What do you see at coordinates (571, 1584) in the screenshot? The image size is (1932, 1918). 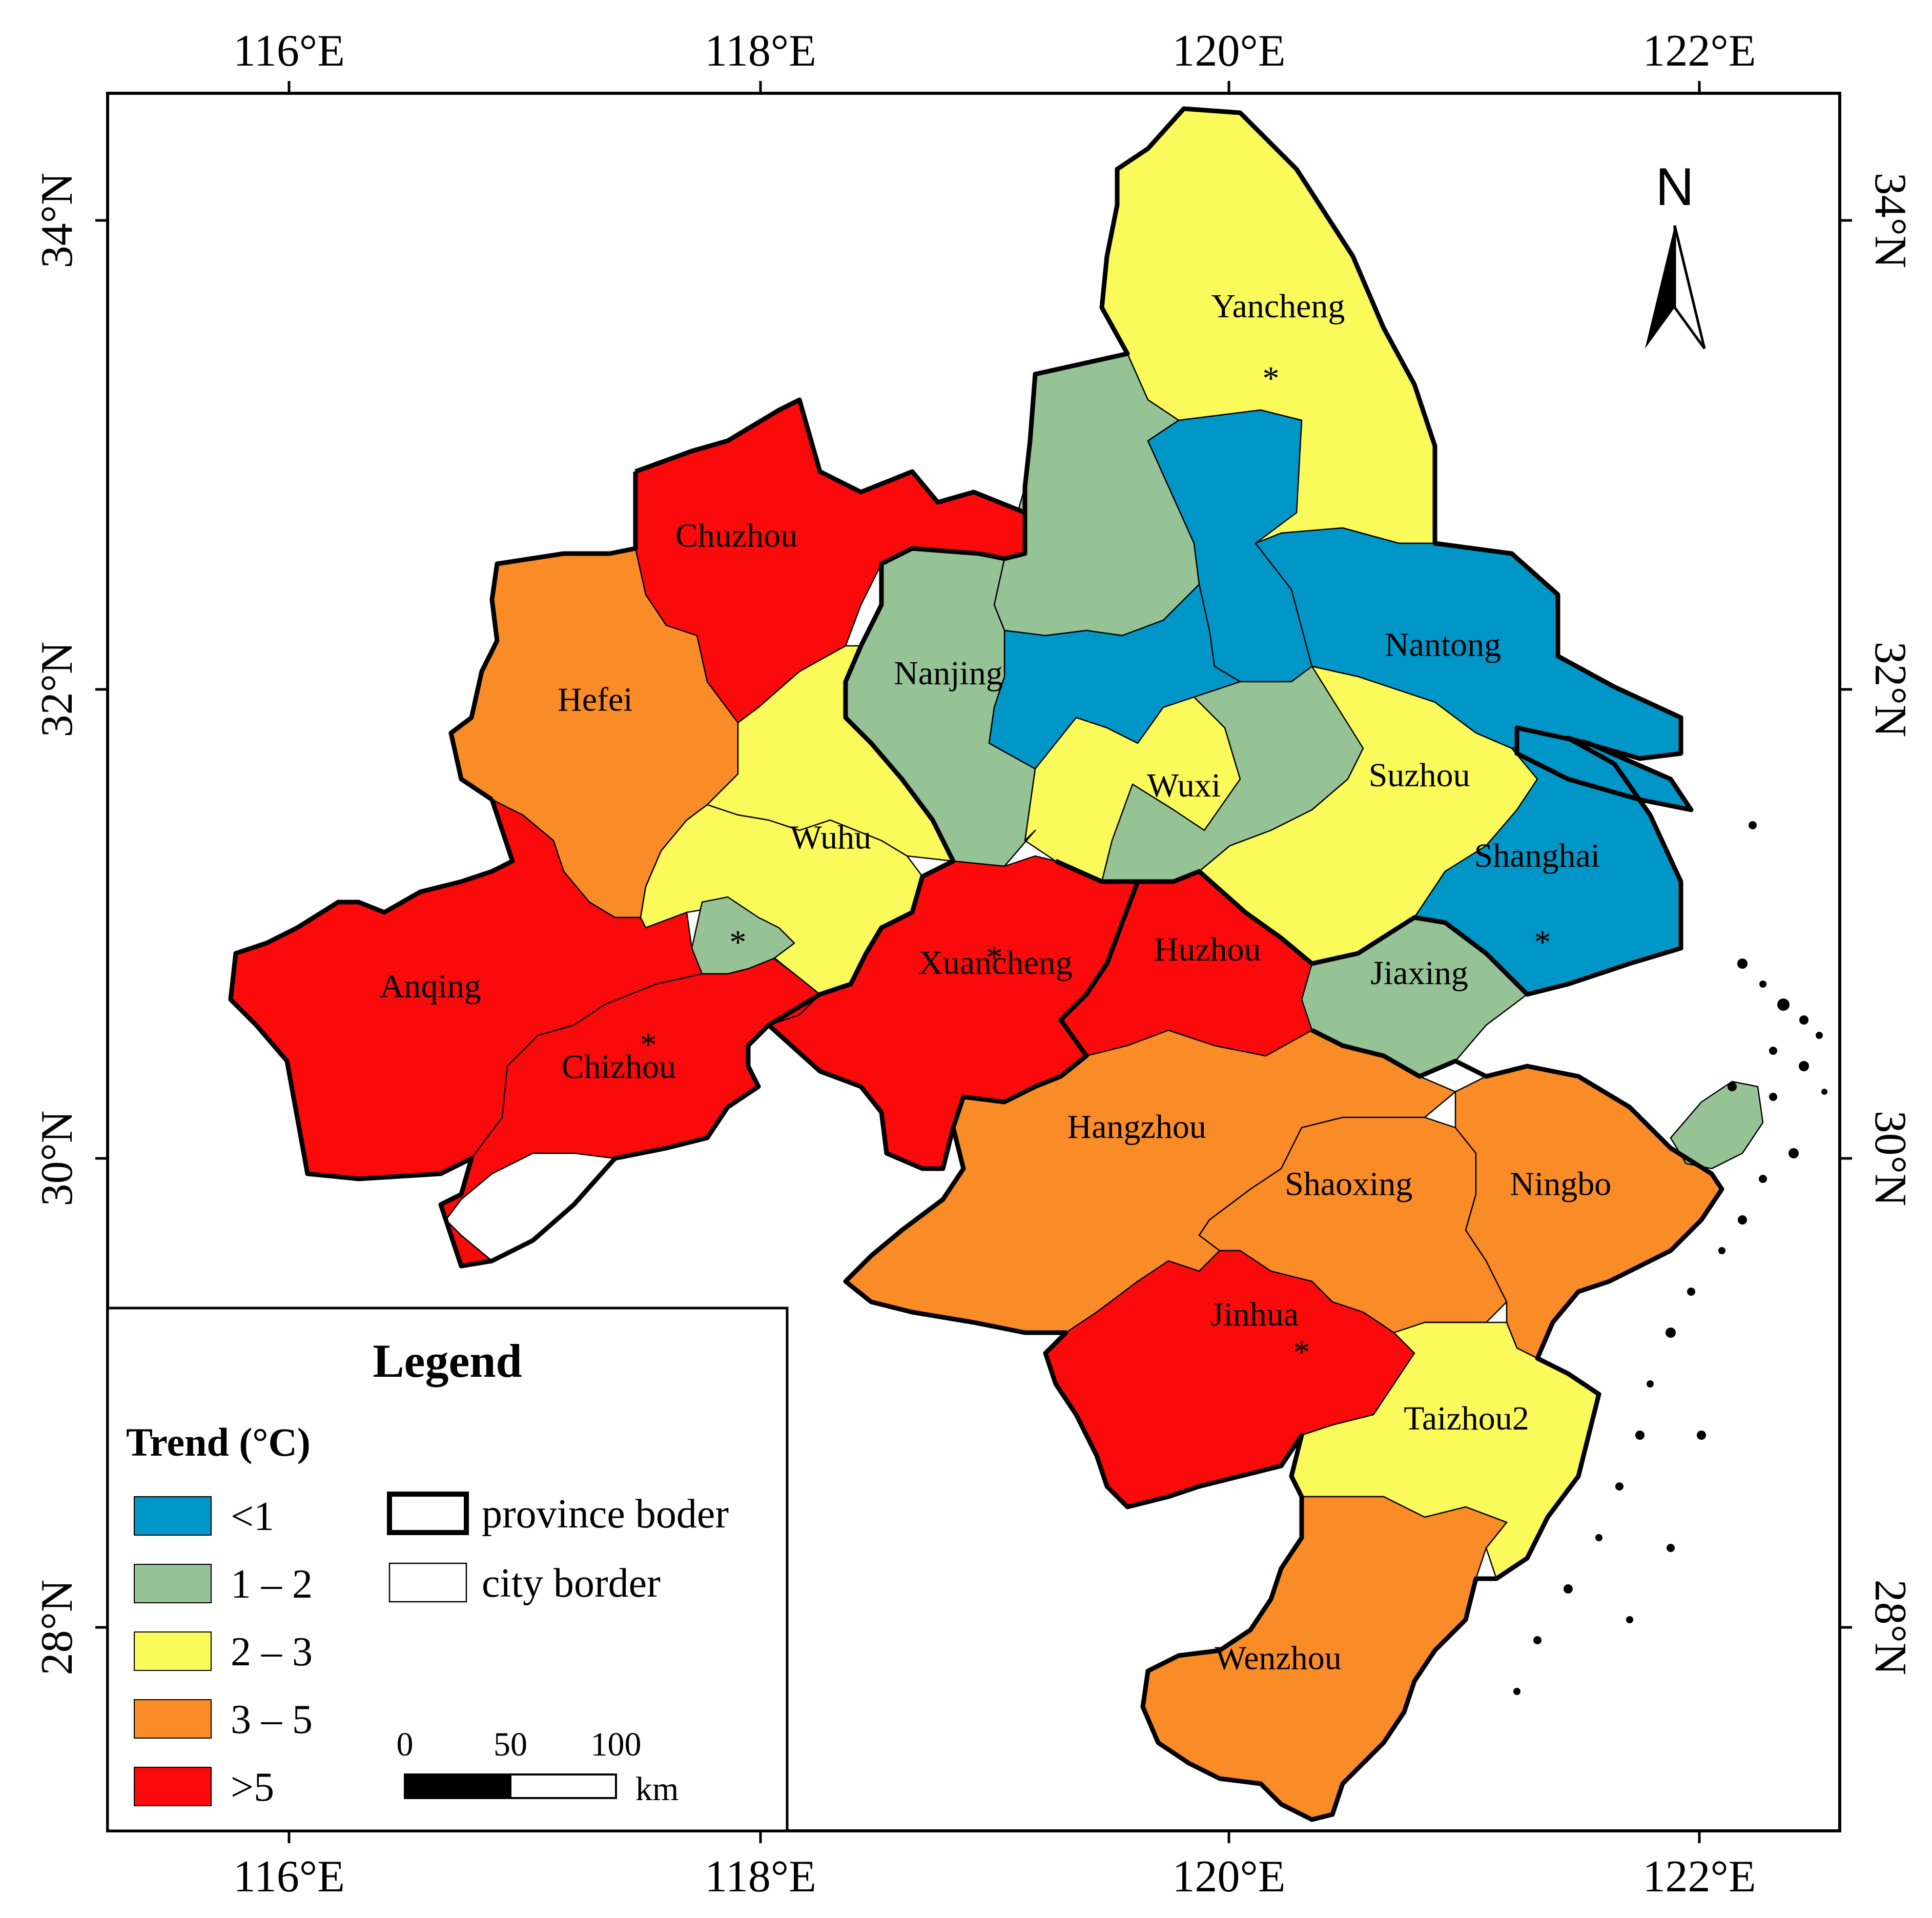 I see `legend-city-label: city border` at bounding box center [571, 1584].